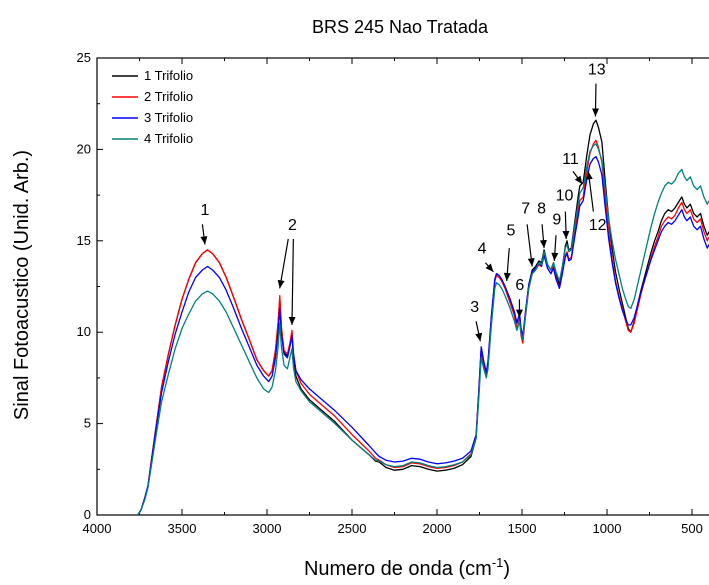 The image size is (709, 585). Describe the element at coordinates (570, 159) in the screenshot. I see `peak-label: 11` at that location.